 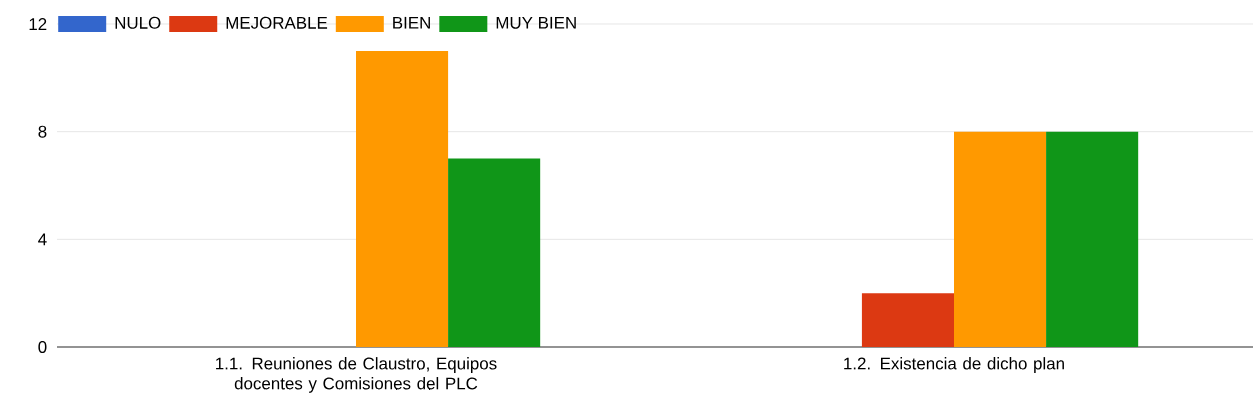 What do you see at coordinates (138, 22) in the screenshot?
I see `legend-label: NULO` at bounding box center [138, 22].